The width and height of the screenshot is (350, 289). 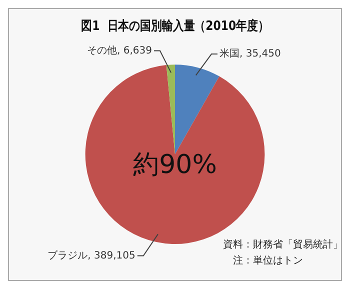 What do you see at coordinates (175, 165) in the screenshot?
I see `text: 約90%` at bounding box center [175, 165].